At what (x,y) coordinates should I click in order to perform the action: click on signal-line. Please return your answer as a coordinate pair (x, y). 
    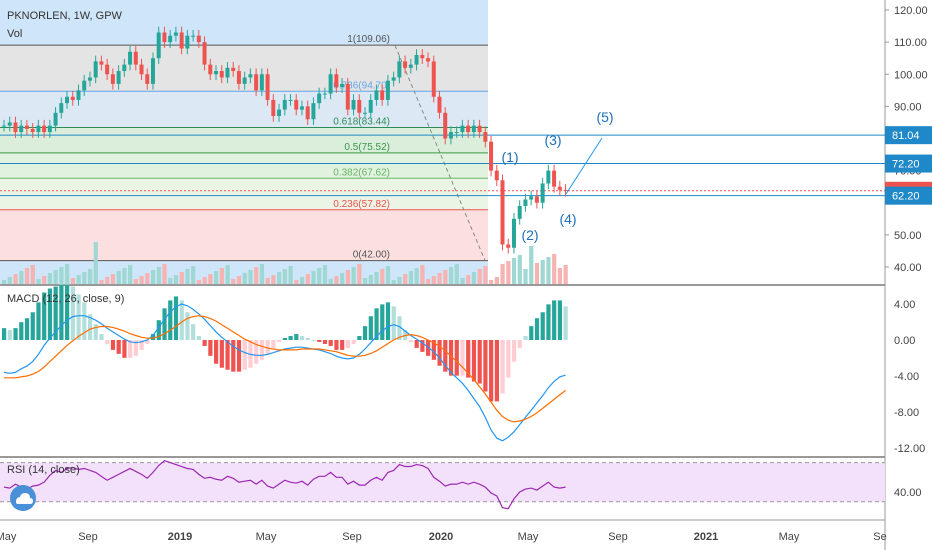
    Looking at the image, I should click on (285, 369).